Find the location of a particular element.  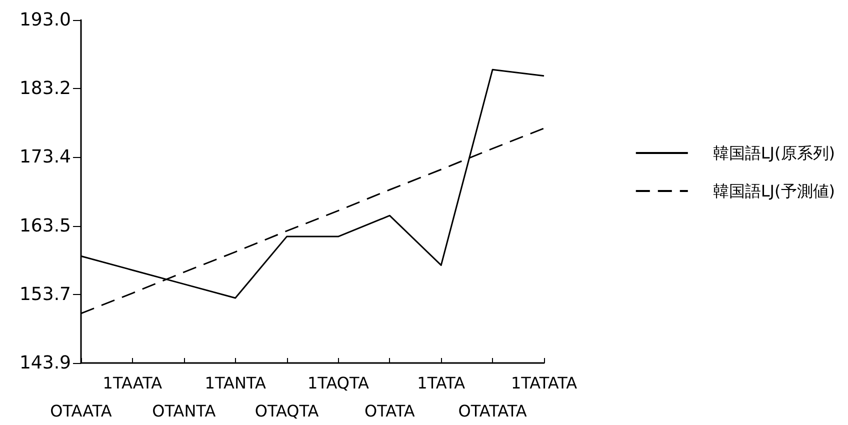

legend-label: 韓国語LJ(原系列) is located at coordinates (774, 153).